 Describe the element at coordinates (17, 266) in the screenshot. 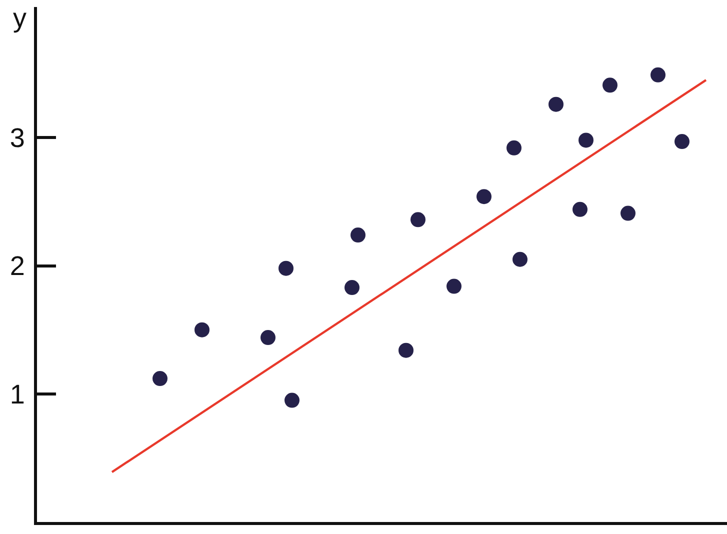

I see `y-tick-label: 2` at that location.